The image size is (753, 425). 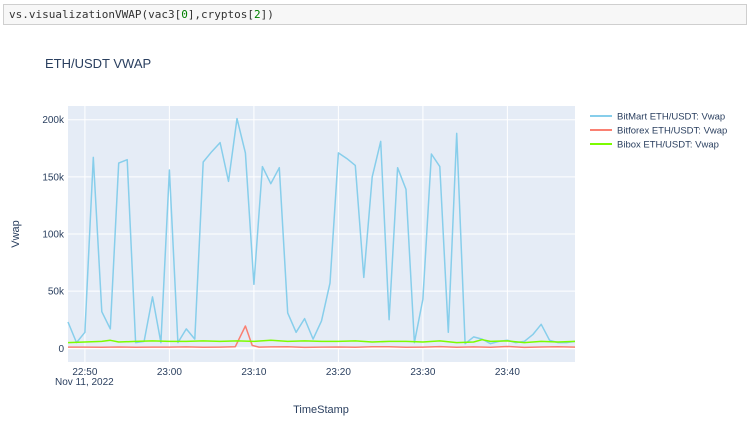 What do you see at coordinates (338, 372) in the screenshot?
I see `x-tick-label: 23:20` at bounding box center [338, 372].